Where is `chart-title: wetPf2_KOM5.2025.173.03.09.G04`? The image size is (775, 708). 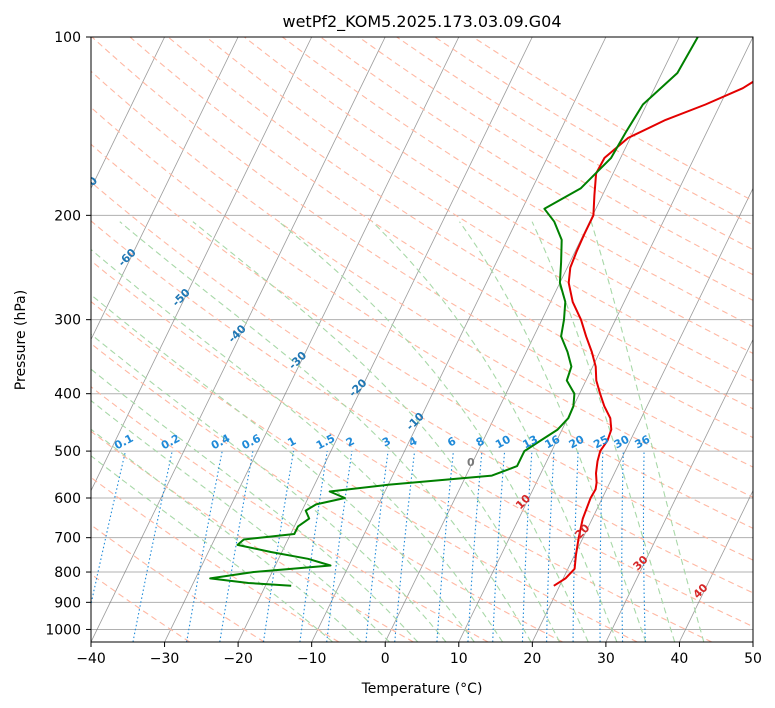 chart-title: wetPf2_KOM5.2025.173.03.09.G04 is located at coordinates (421, 22).